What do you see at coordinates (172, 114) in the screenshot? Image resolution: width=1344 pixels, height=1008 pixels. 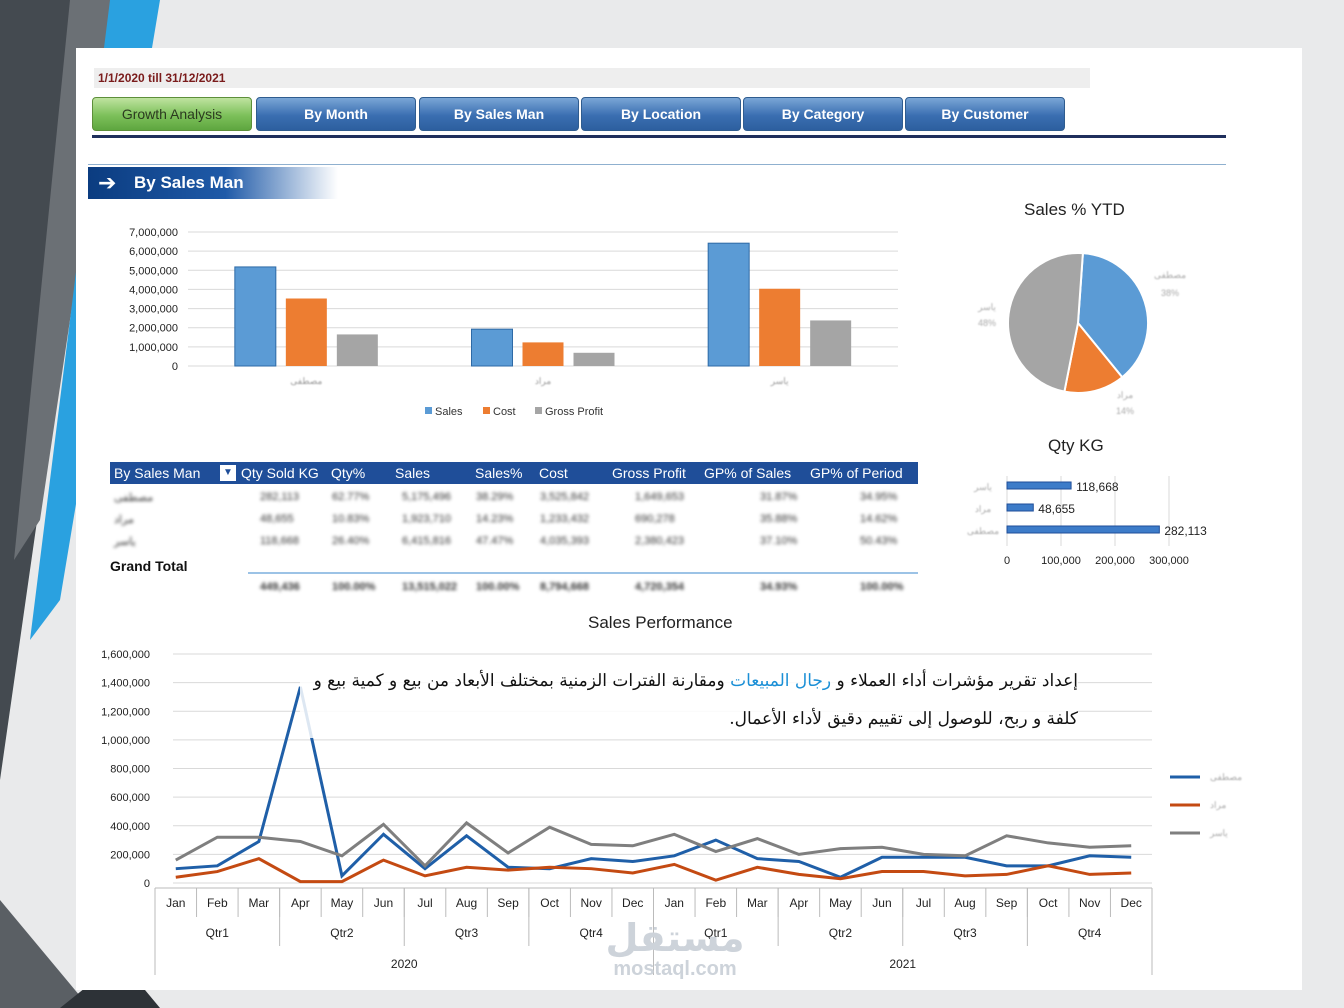 I see `tab-growth-analysis: Growth Analysis` at bounding box center [172, 114].